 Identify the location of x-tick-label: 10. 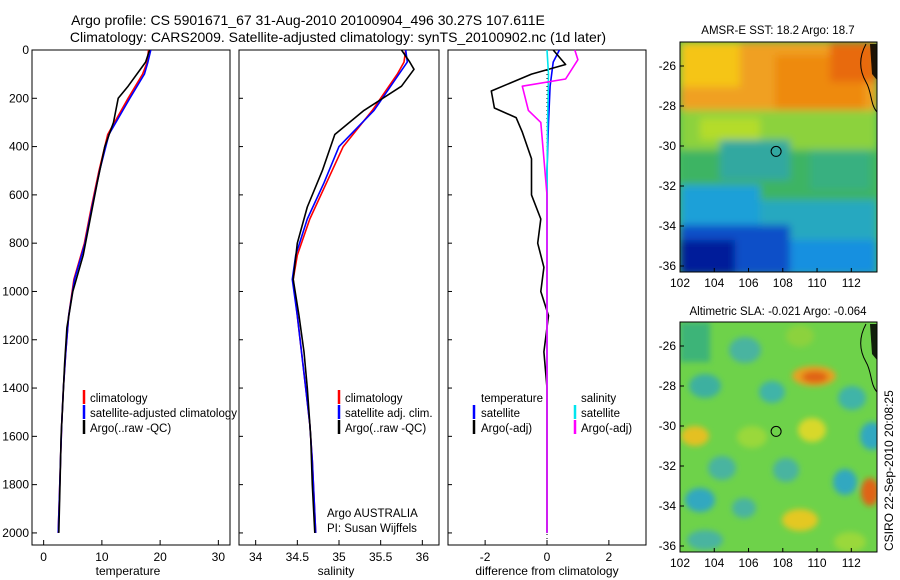
(102, 557).